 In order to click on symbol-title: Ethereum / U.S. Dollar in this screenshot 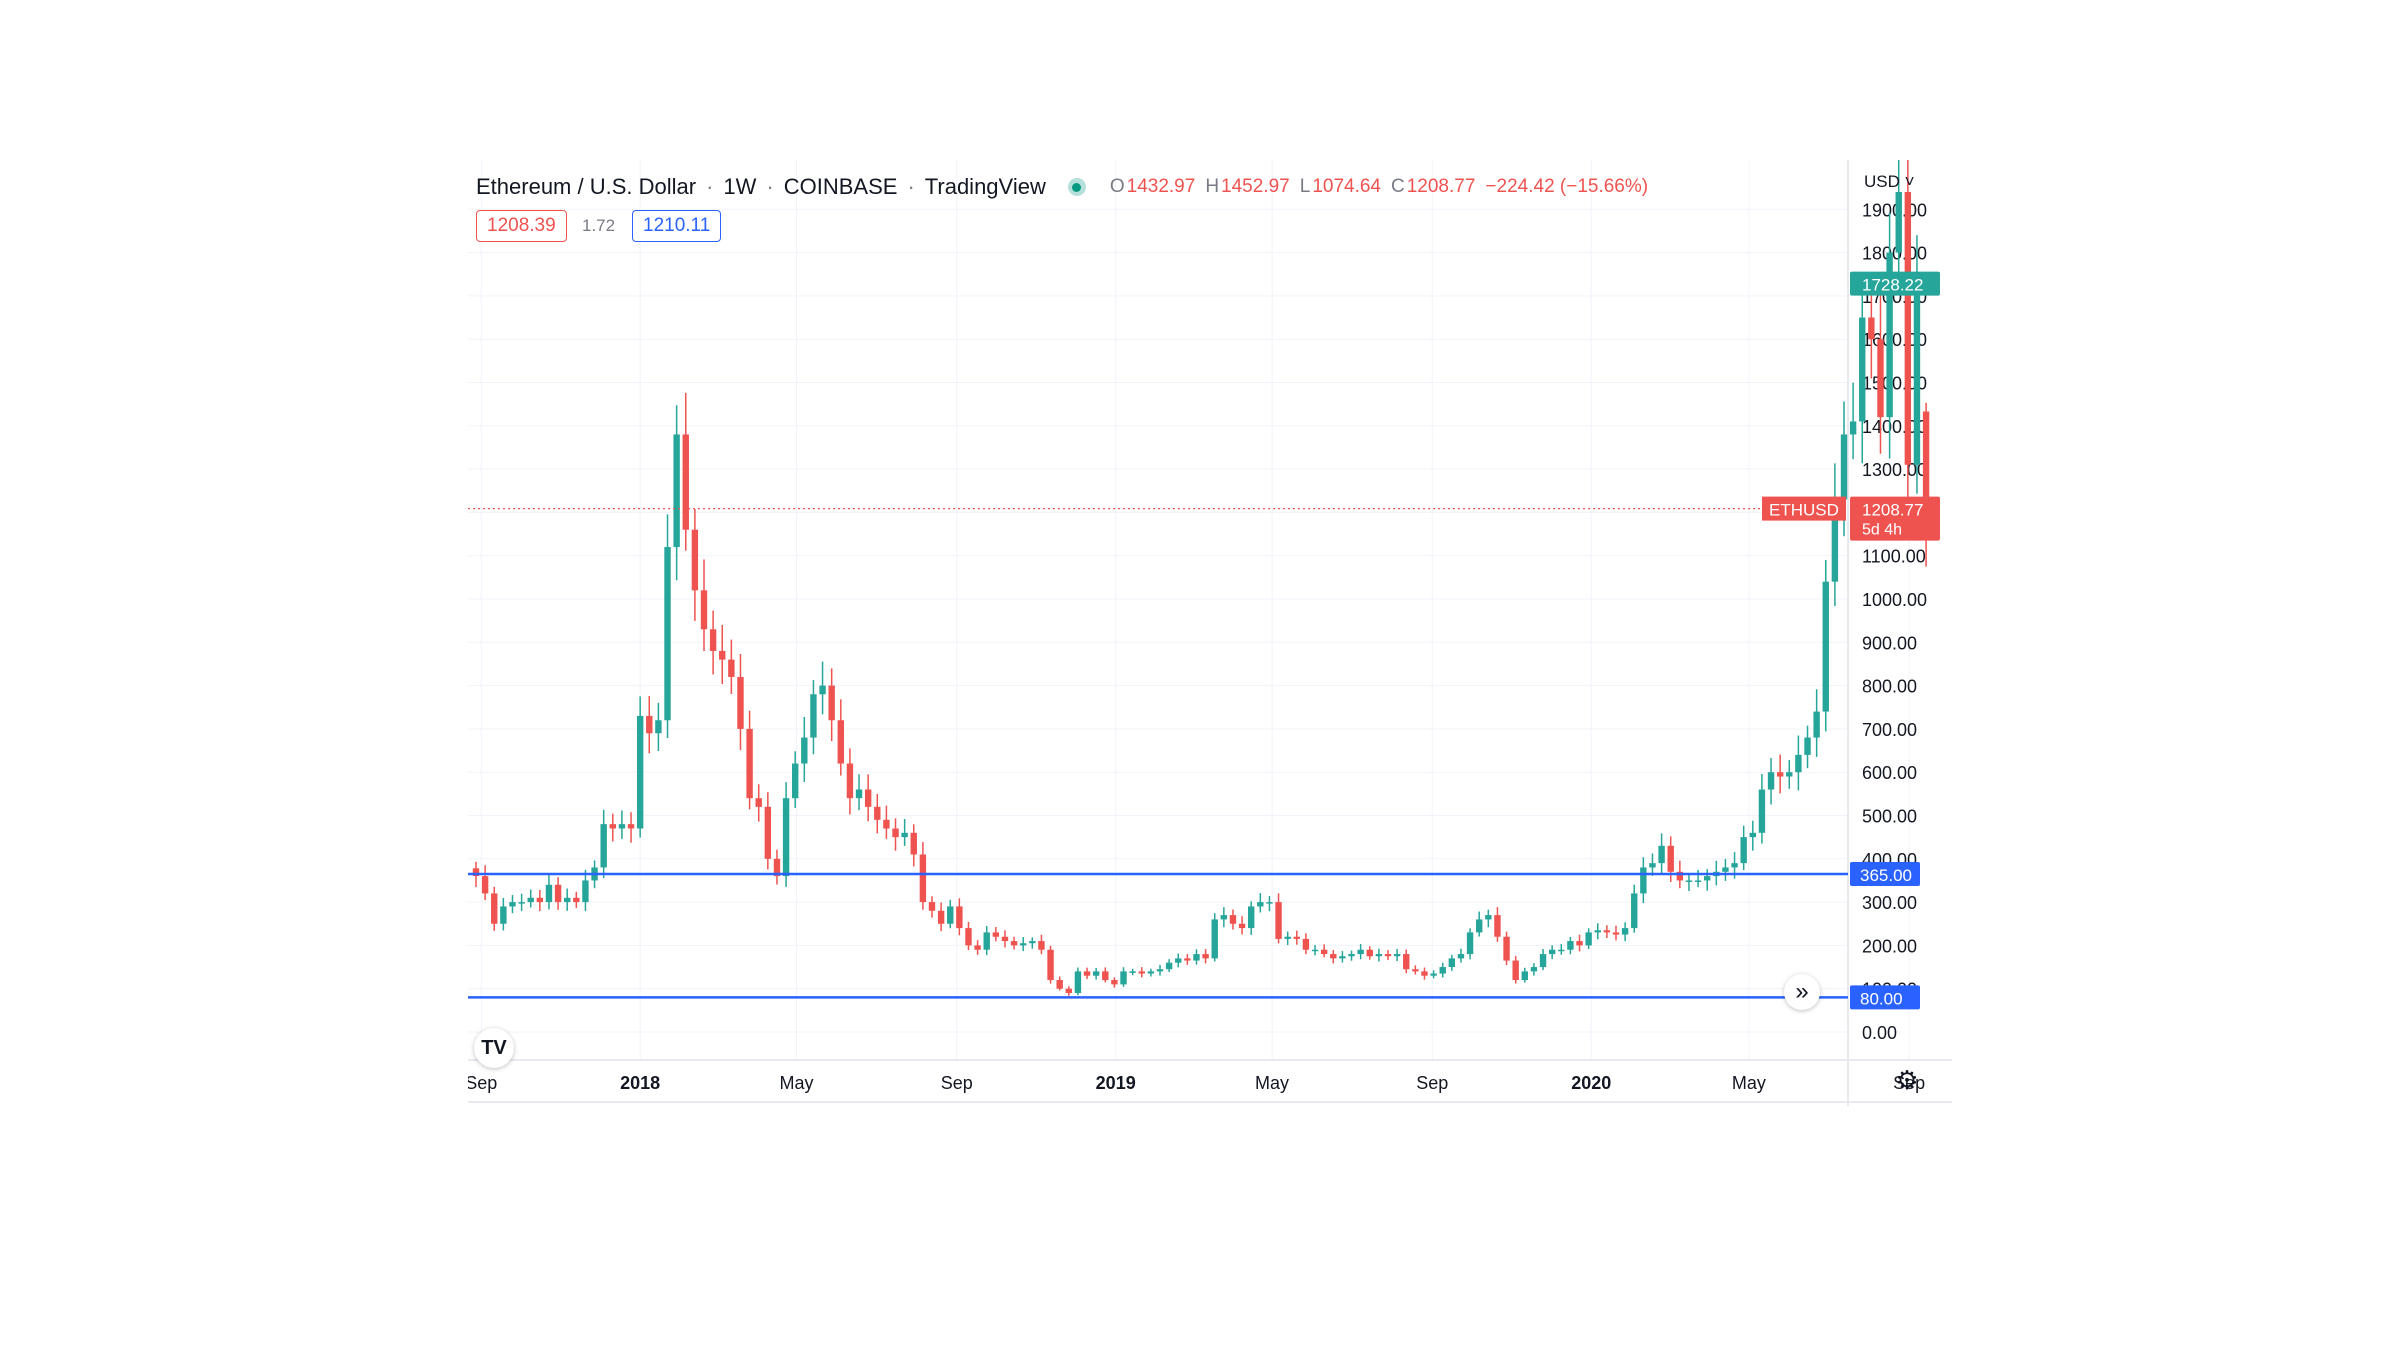, I will do `click(586, 186)`.